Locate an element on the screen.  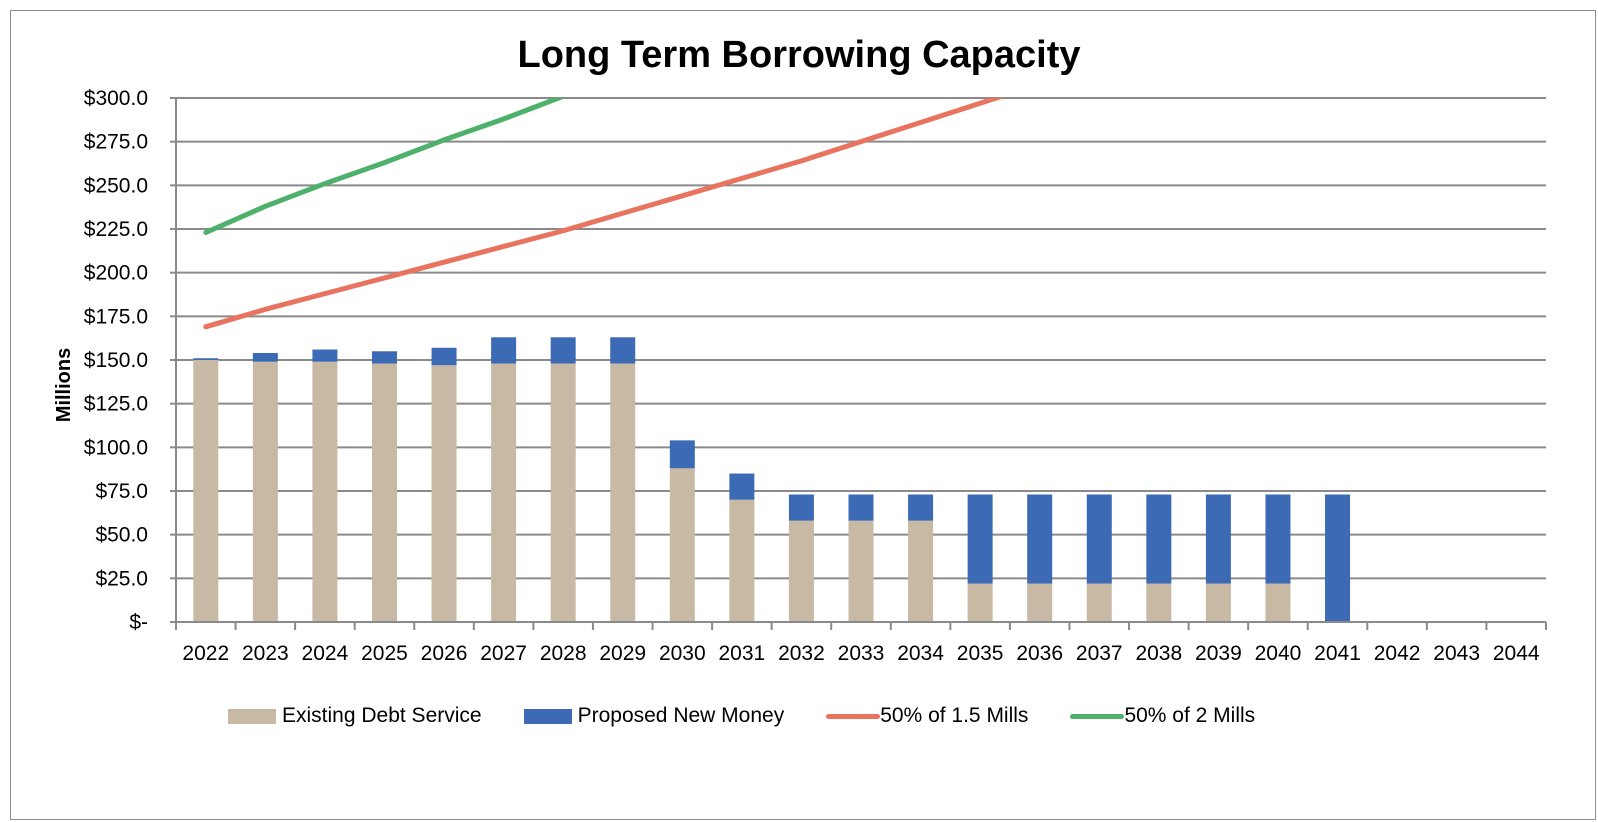
x-tick-label: 2041 is located at coordinates (1337, 653).